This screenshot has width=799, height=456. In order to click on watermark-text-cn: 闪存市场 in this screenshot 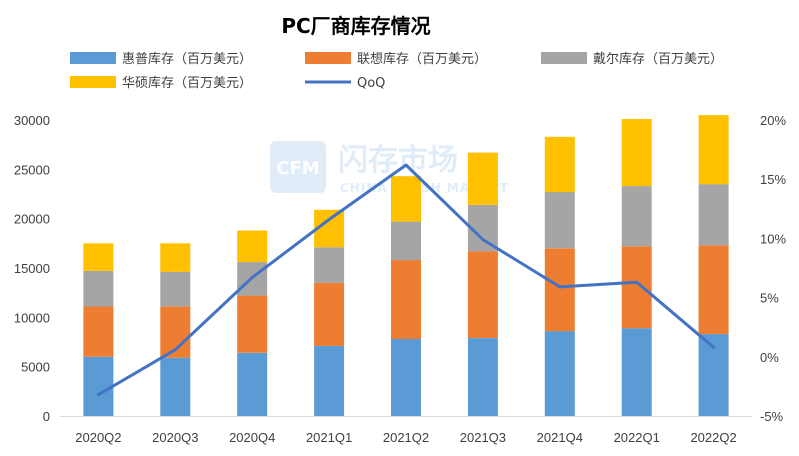, I will do `click(398, 160)`.